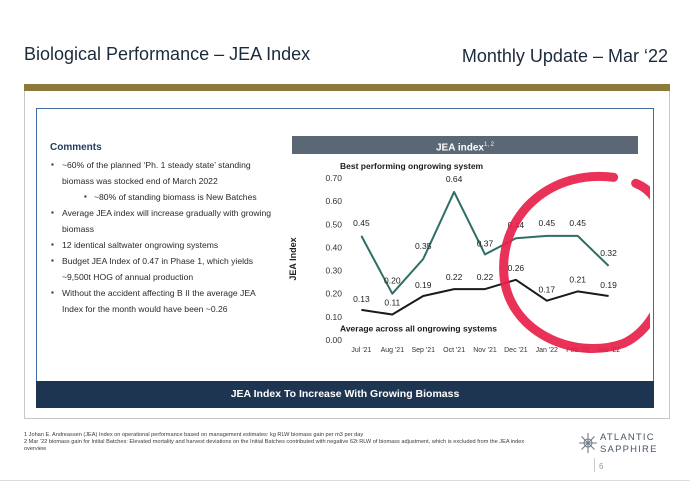 The width and height of the screenshot is (690, 494). I want to click on data-label: 0.64, so click(454, 179).